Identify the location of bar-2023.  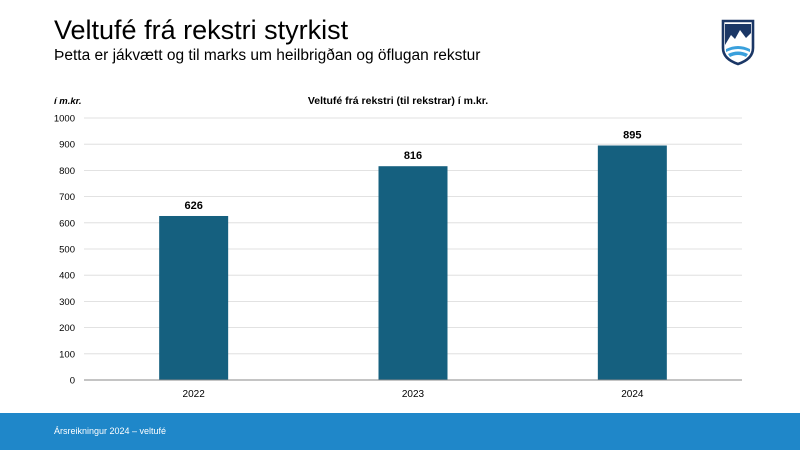
(413, 273).